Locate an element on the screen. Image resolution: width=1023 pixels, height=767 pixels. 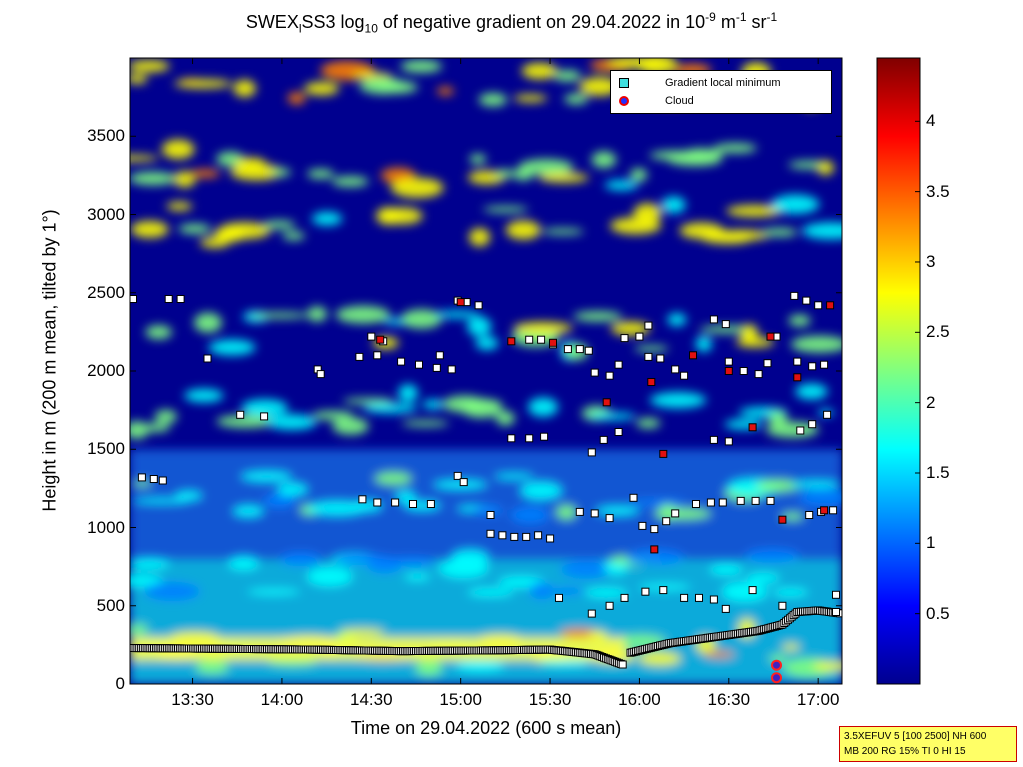
y-tick-label: 3500 is located at coordinates (106, 136).